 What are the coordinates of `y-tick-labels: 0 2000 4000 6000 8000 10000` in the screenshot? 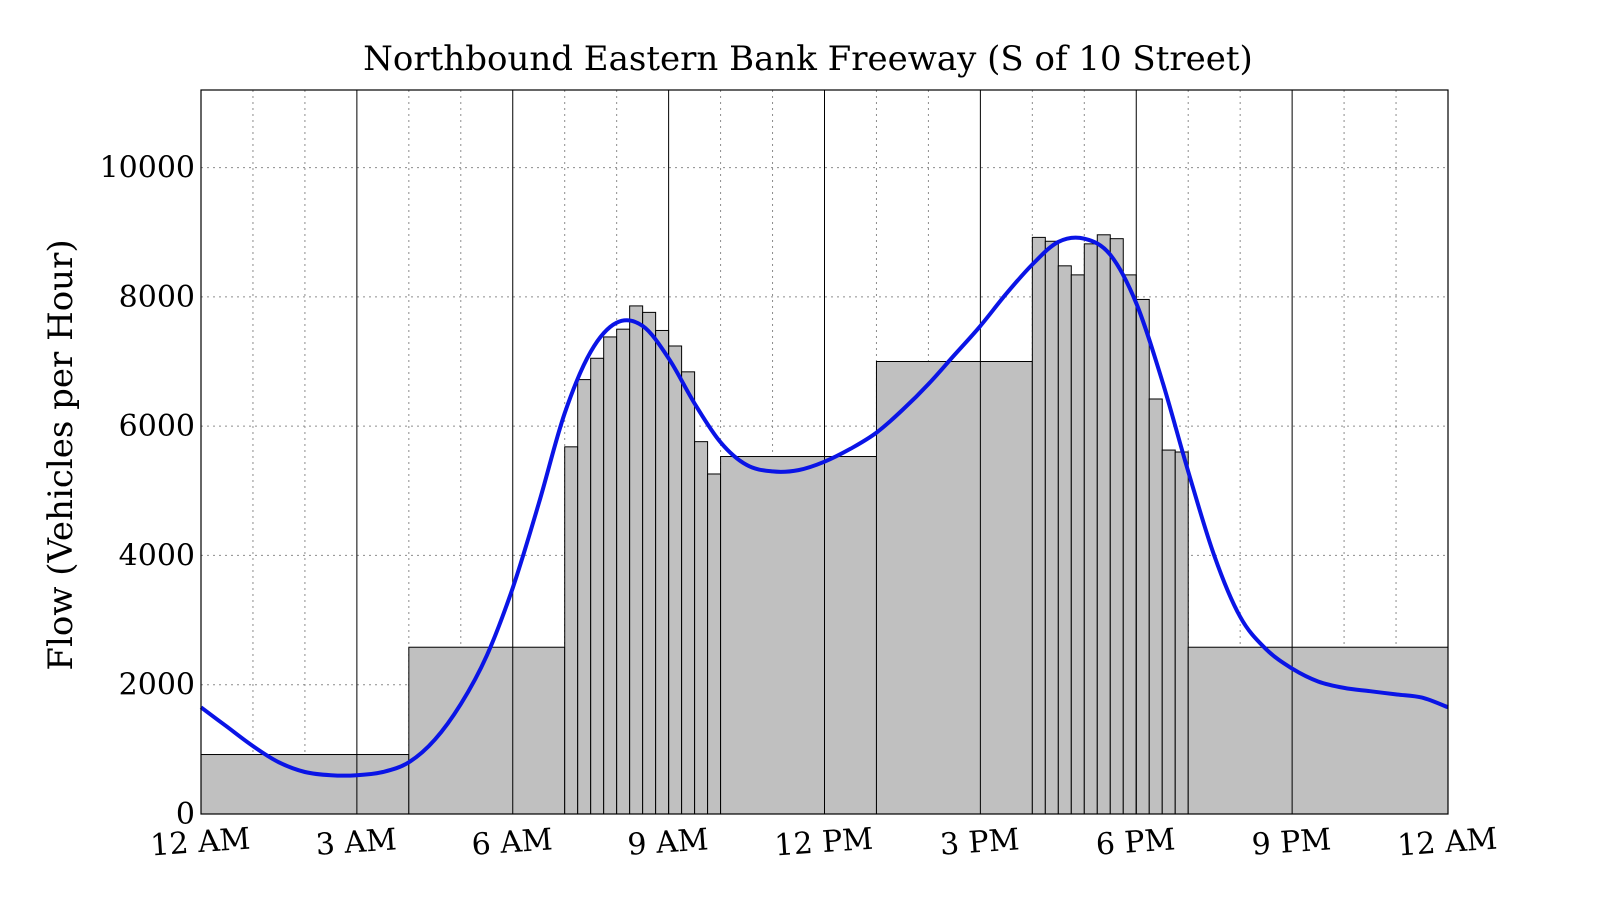 It's located at (147, 491).